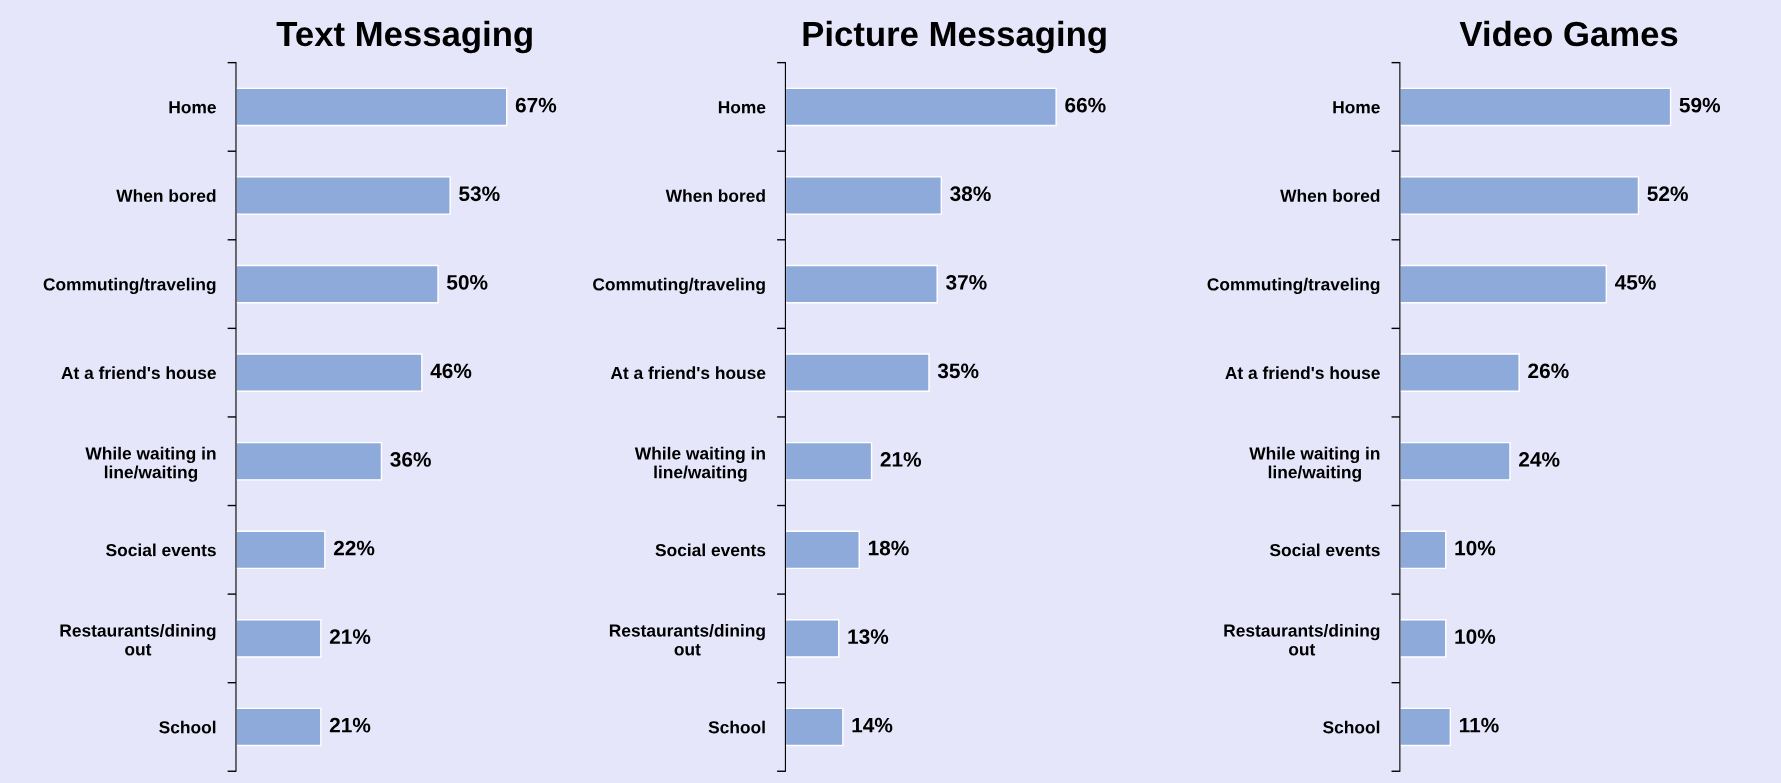  What do you see at coordinates (536, 105) in the screenshot?
I see `data-label: 67%` at bounding box center [536, 105].